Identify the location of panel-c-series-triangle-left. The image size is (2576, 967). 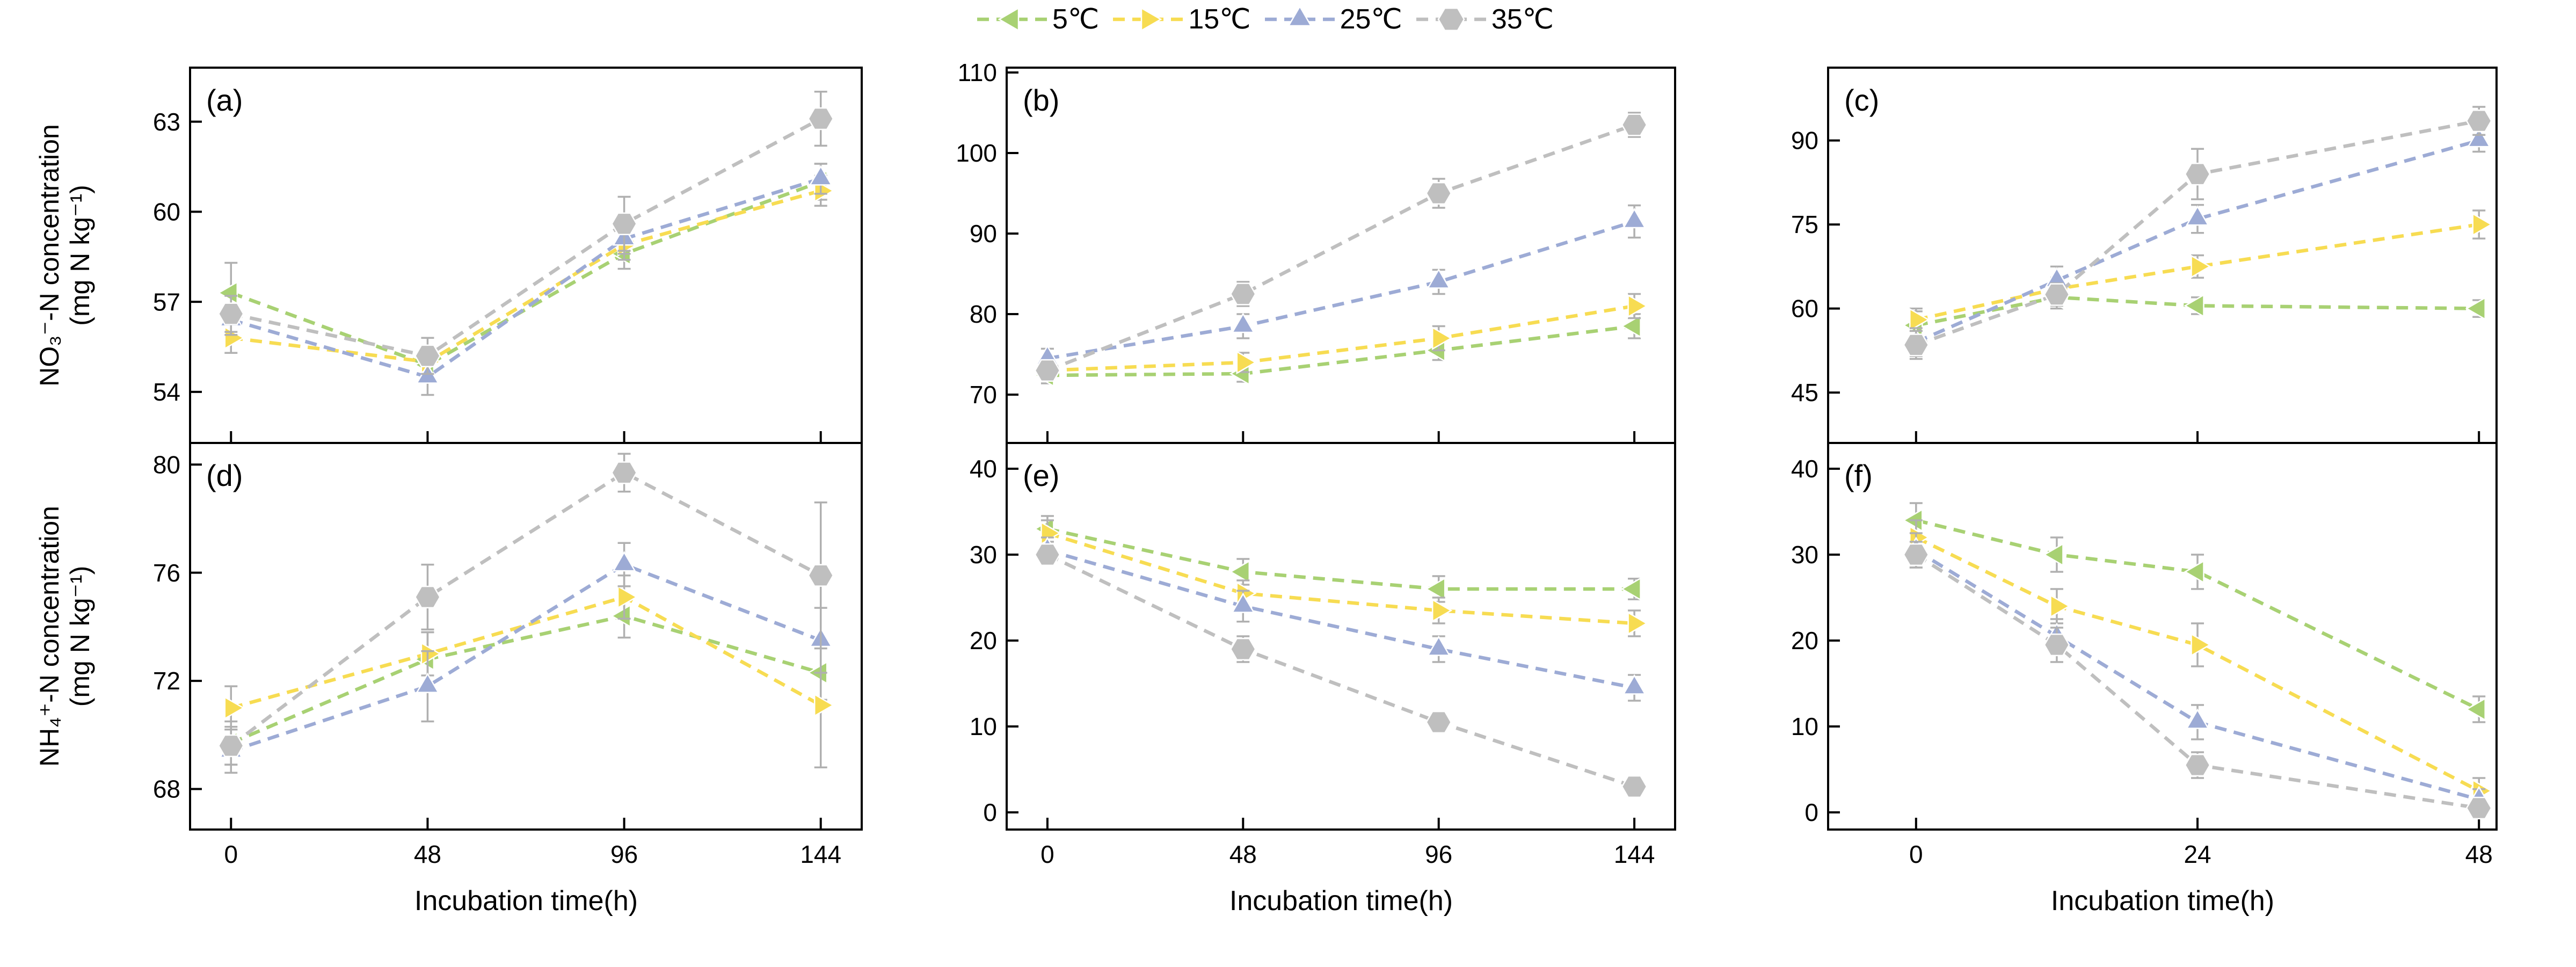
(2194, 312).